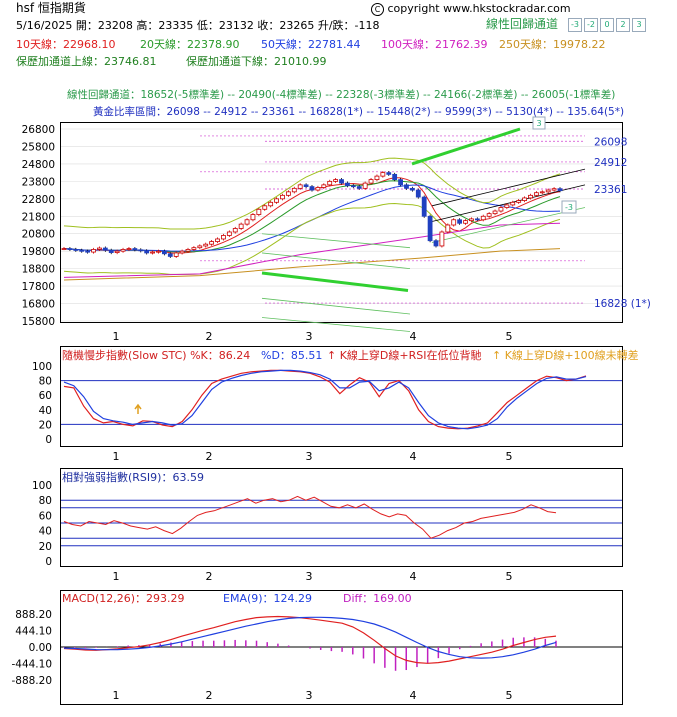  I want to click on channel-green, so click(508, 225).